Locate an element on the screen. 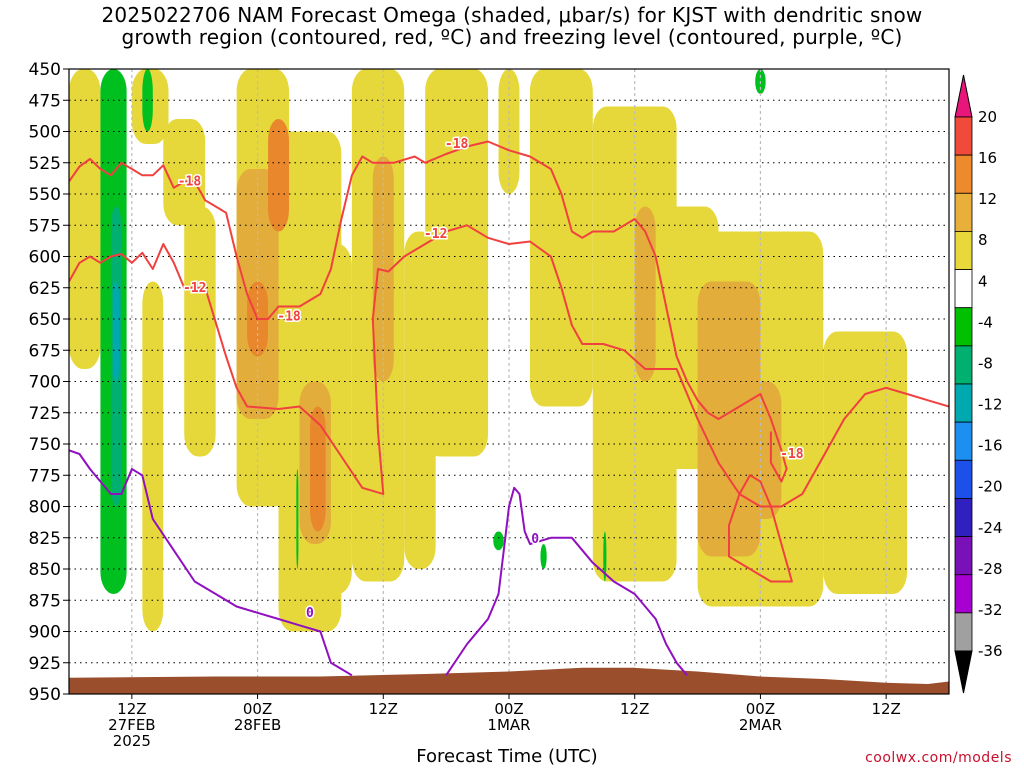 This screenshot has height=768, width=1024. terrain-layer is located at coordinates (509, 680).